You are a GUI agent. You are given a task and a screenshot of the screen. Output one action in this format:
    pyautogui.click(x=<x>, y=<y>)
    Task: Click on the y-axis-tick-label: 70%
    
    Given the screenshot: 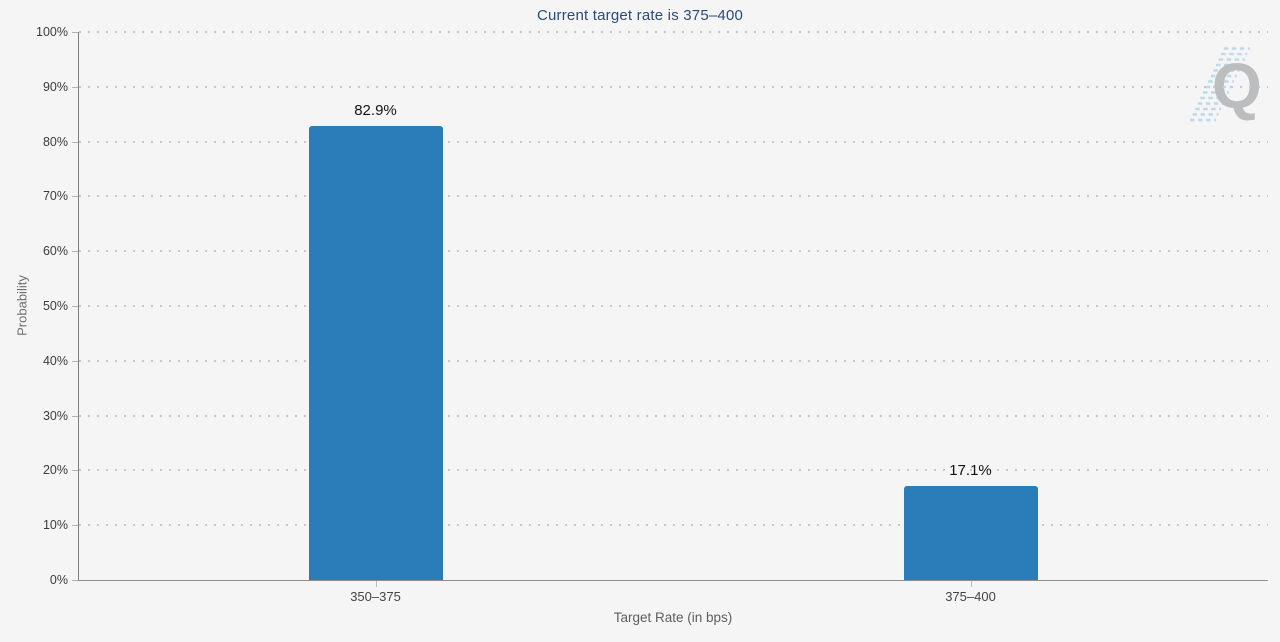 What is the action you would take?
    pyautogui.click(x=55, y=196)
    